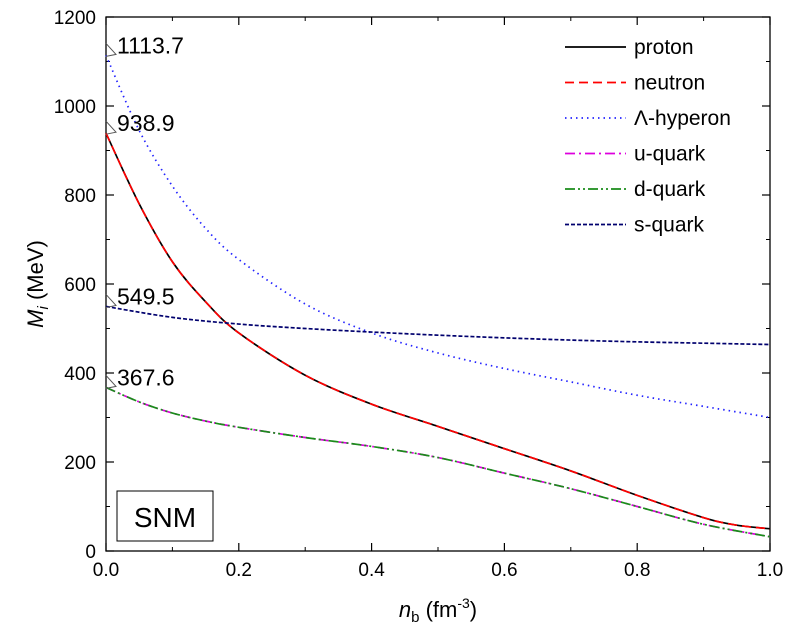 The height and width of the screenshot is (639, 789). What do you see at coordinates (473, 609) in the screenshot?
I see `x-axis-title-unit-close: )` at bounding box center [473, 609].